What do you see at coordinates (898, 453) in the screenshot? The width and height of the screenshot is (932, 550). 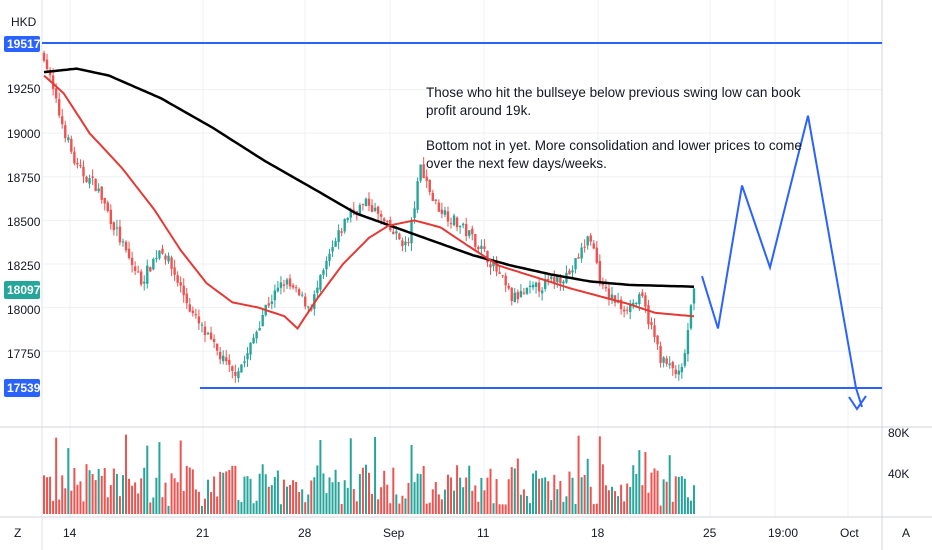 I see `volume-axis: 80K 40K` at bounding box center [898, 453].